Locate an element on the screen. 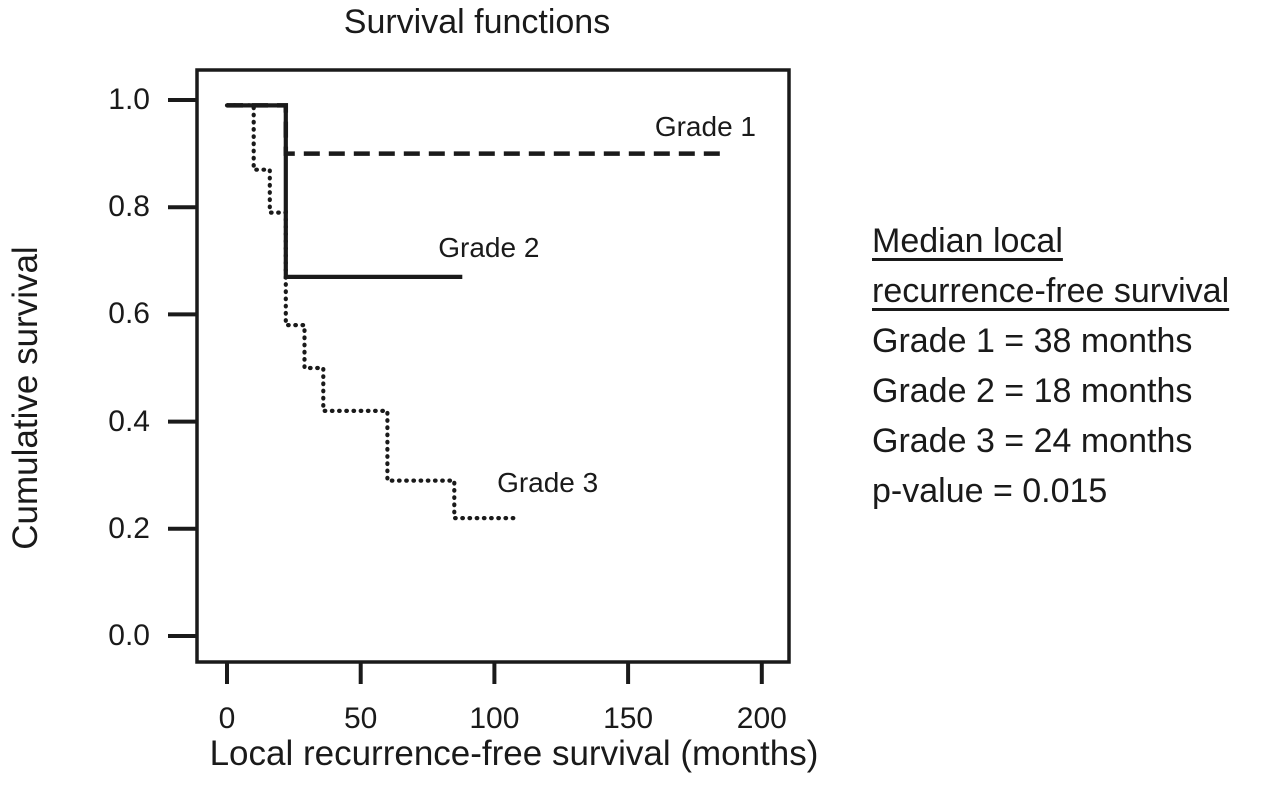  series-label-grade-3: Grade 3 is located at coordinates (548, 483).